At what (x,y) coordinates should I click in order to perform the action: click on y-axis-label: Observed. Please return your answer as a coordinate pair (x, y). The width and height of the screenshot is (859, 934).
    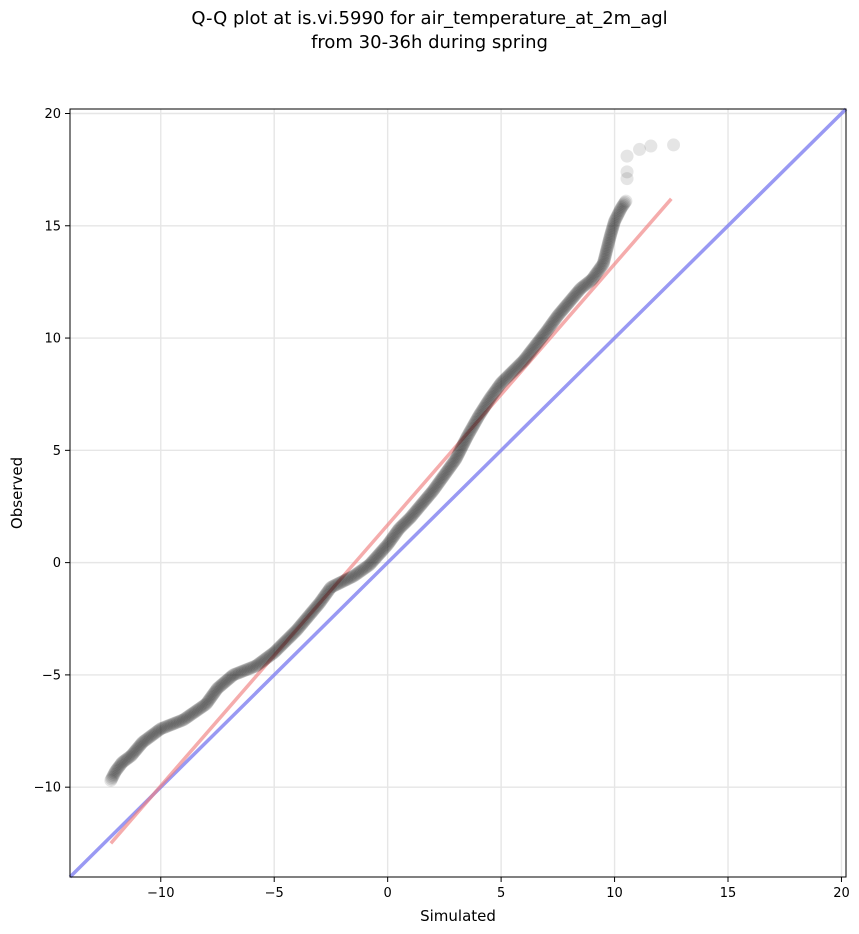
    Looking at the image, I should click on (17, 493).